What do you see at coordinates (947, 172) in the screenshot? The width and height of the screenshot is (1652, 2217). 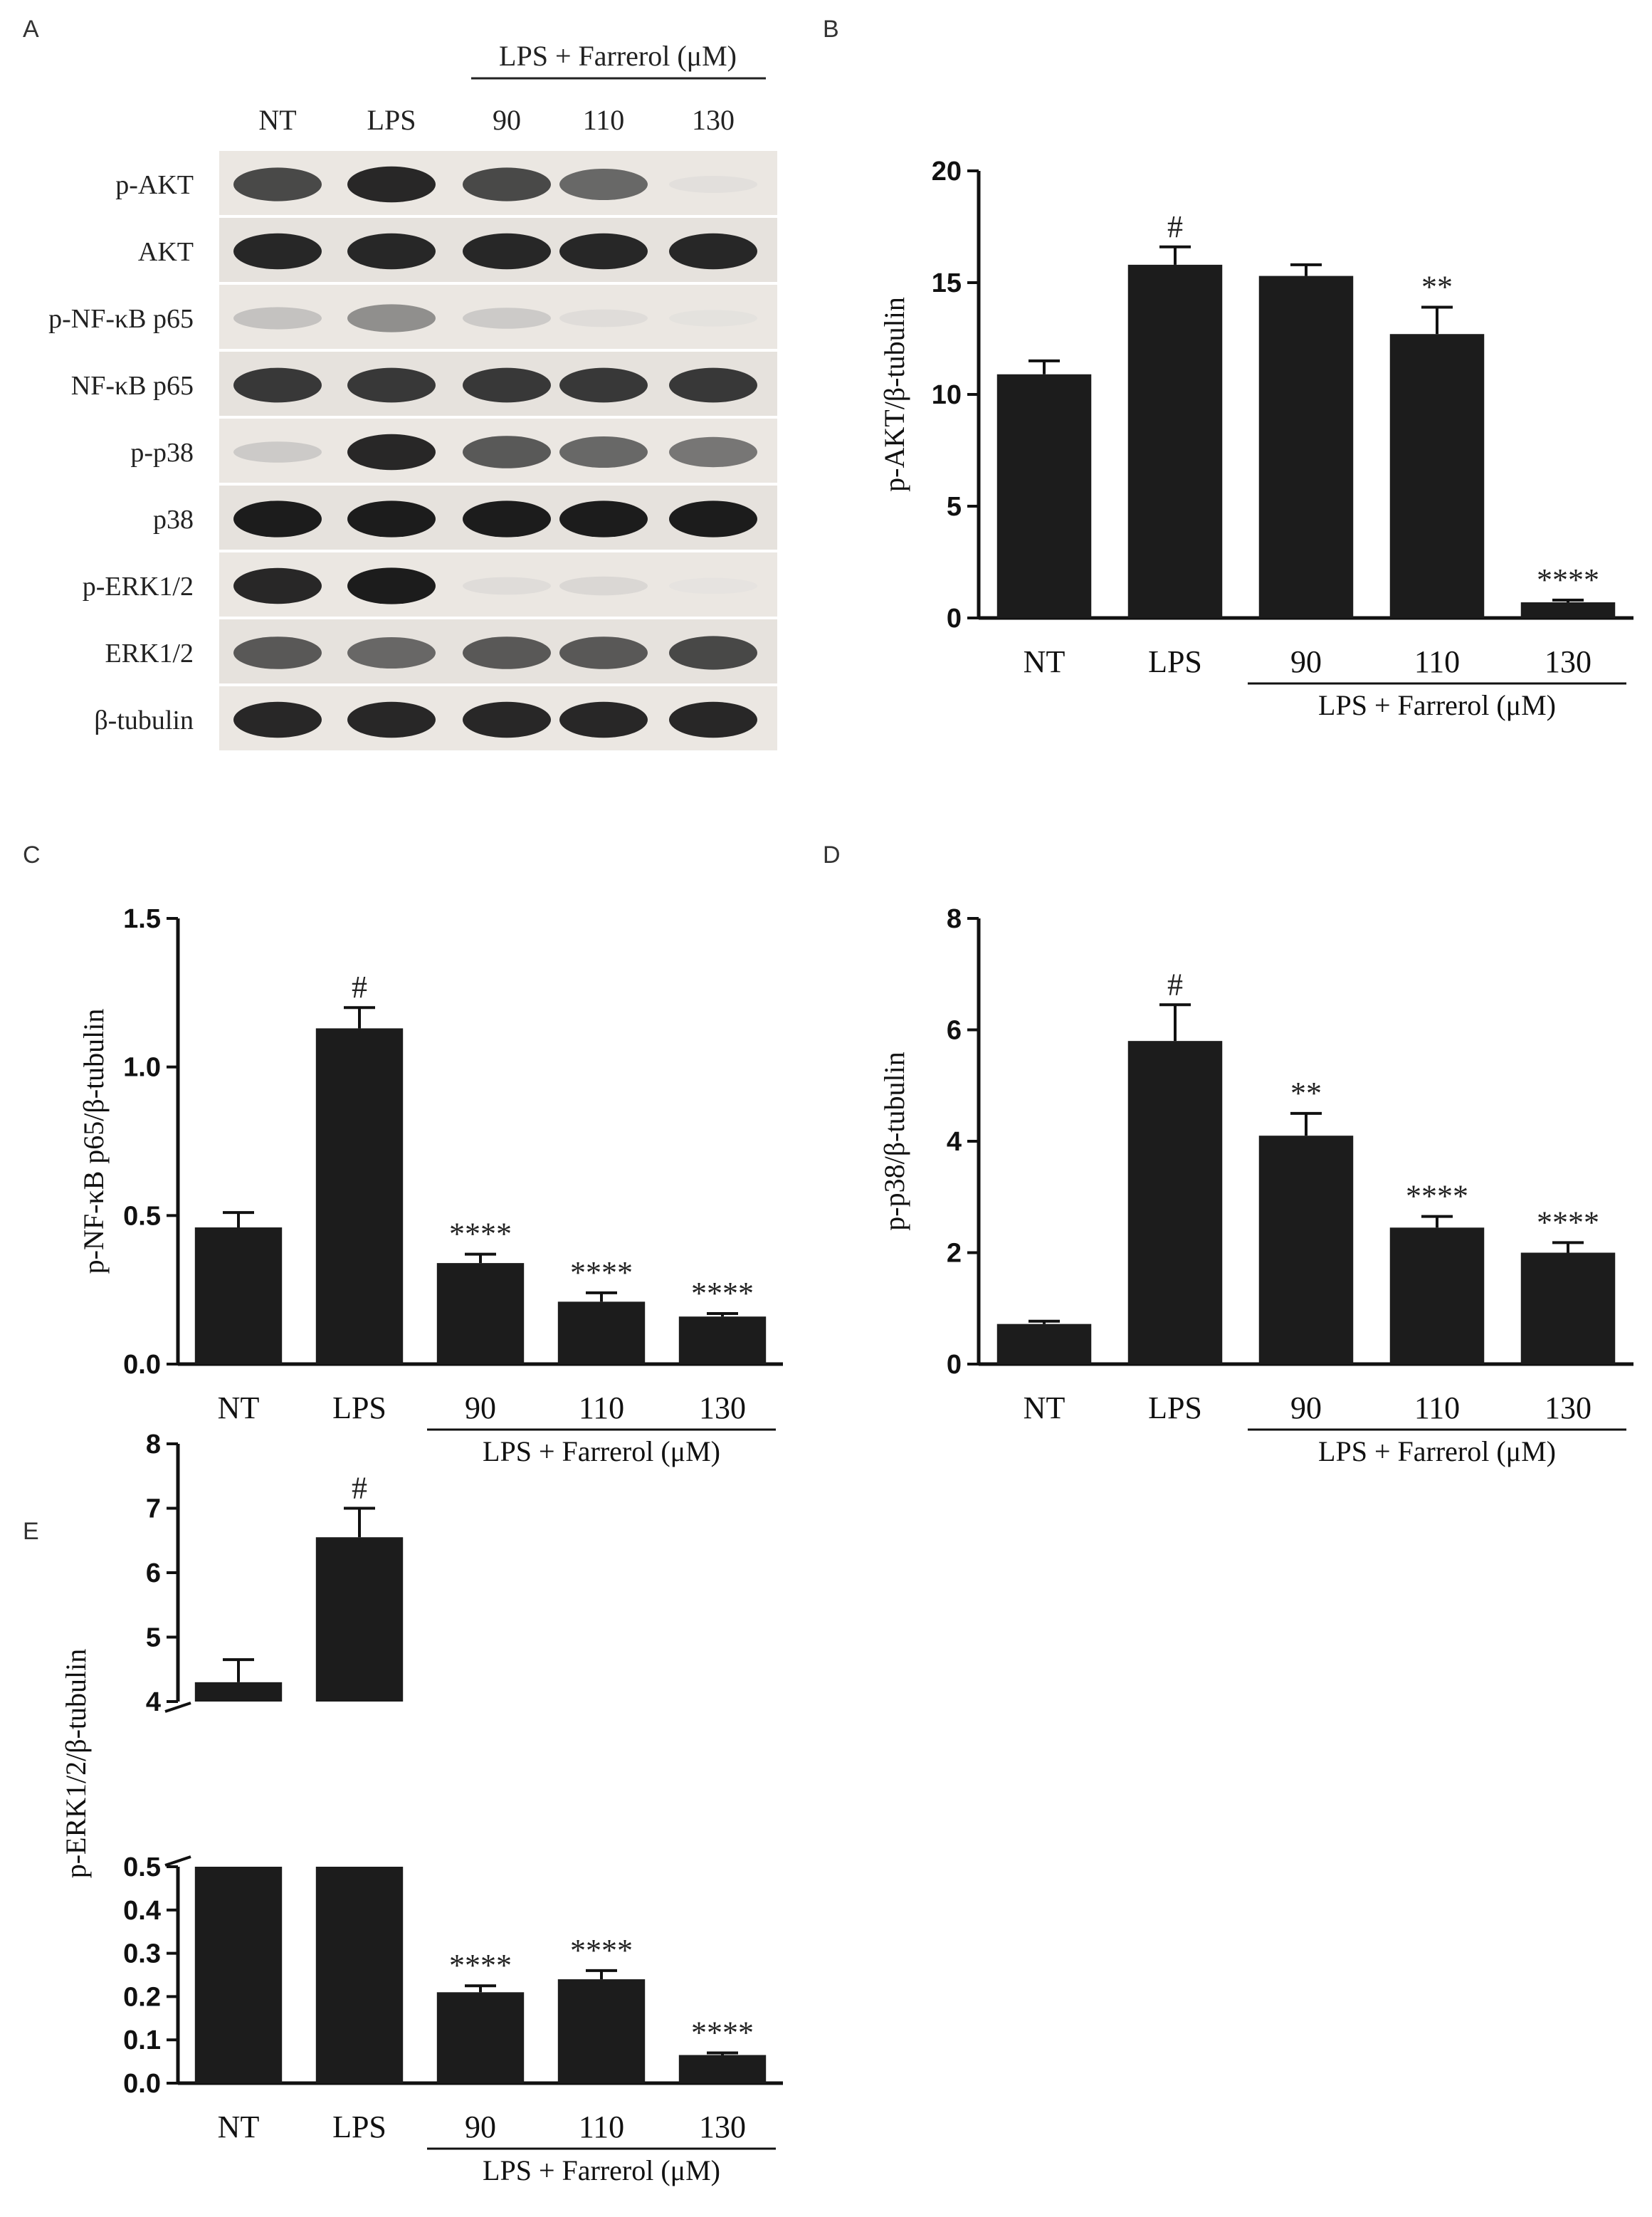 I see `y-tick-label: 20` at bounding box center [947, 172].